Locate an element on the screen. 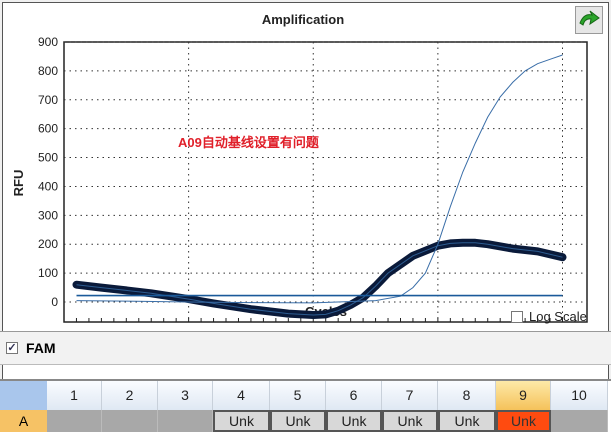 Image resolution: width=611 pixels, height=432 pixels. green-arrow-icon is located at coordinates (589, 18).